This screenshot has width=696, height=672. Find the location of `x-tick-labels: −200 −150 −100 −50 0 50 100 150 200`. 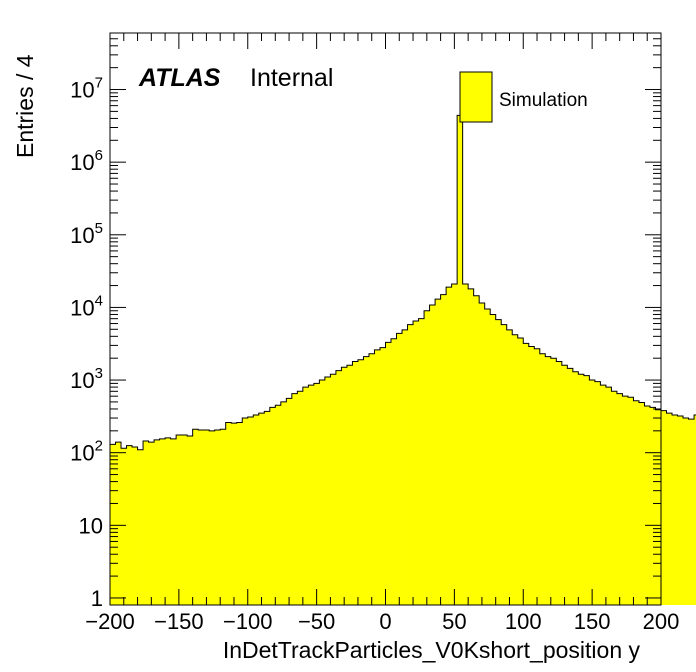

x-tick-labels: −200 −150 −100 −50 0 50 100 150 200 is located at coordinates (382, 621).